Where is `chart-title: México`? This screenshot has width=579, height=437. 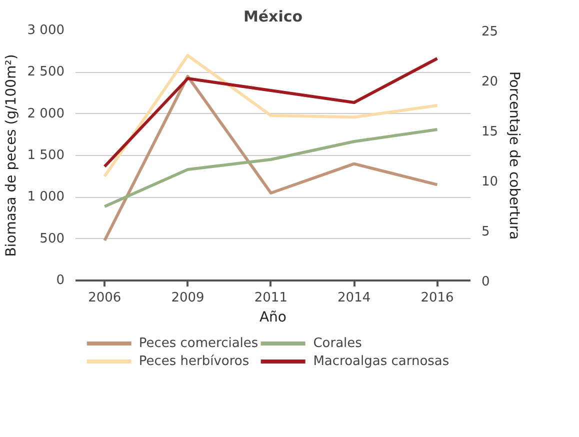
chart-title: México is located at coordinates (273, 17).